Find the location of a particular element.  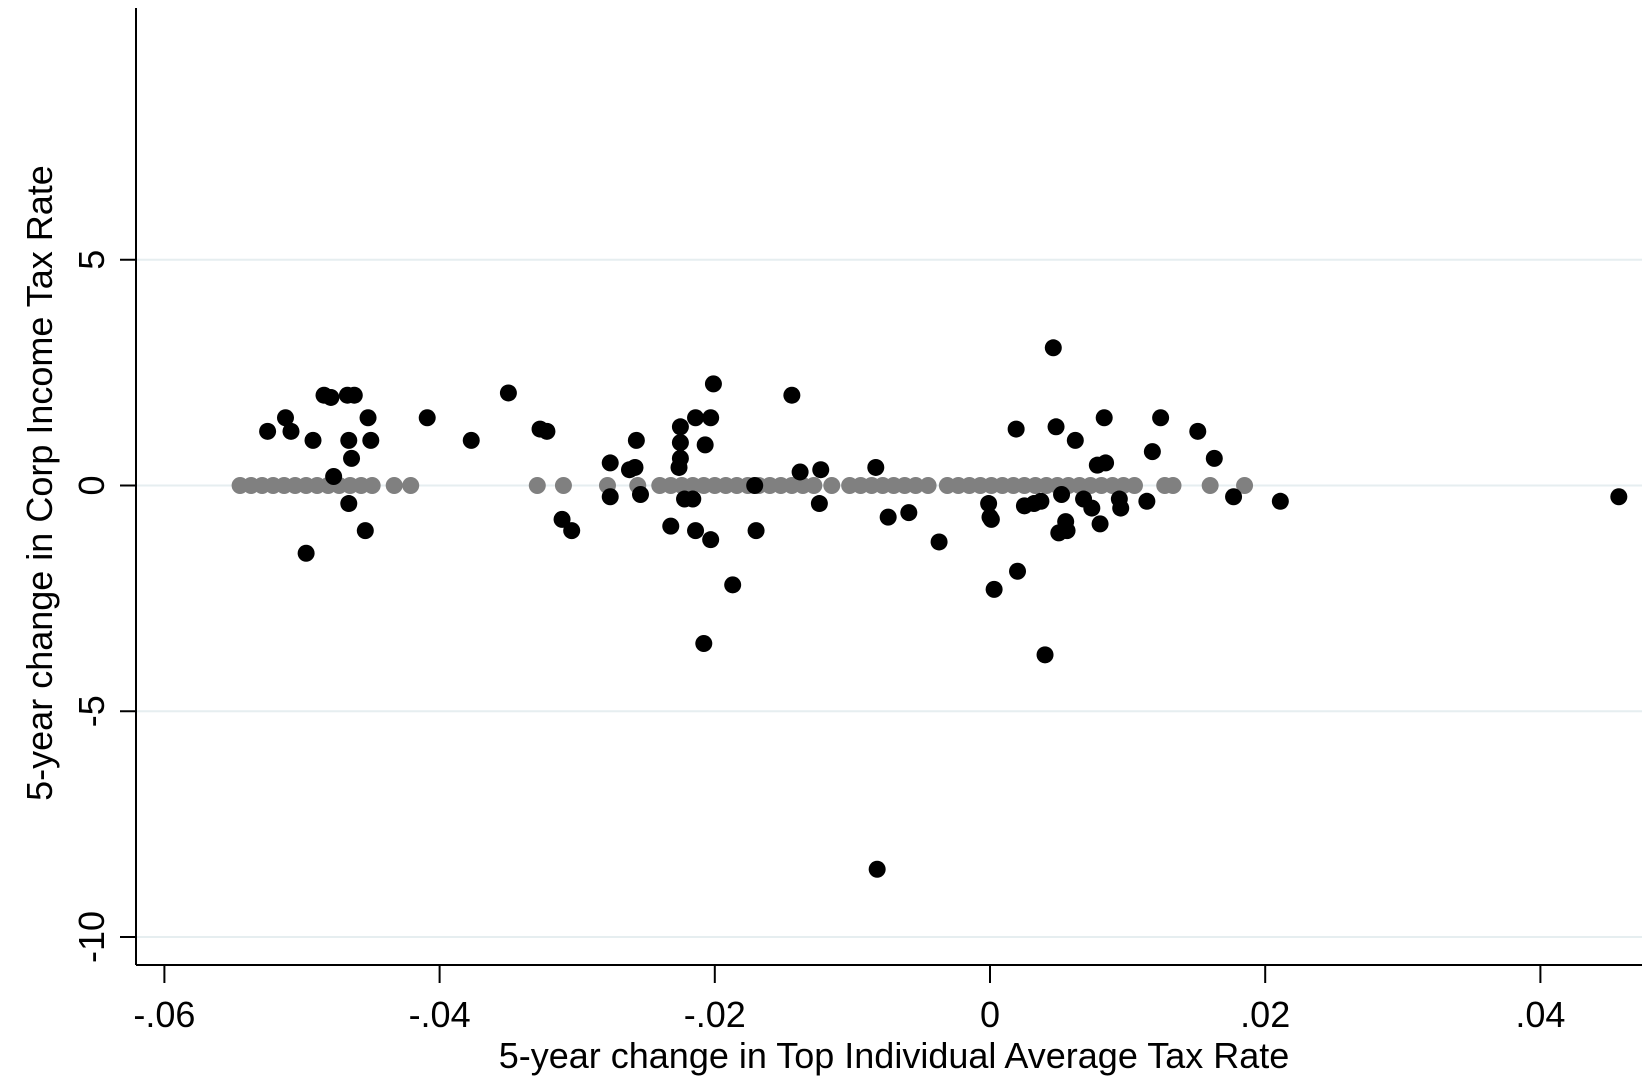

x-tick-label-3: 0 is located at coordinates (990, 1014).